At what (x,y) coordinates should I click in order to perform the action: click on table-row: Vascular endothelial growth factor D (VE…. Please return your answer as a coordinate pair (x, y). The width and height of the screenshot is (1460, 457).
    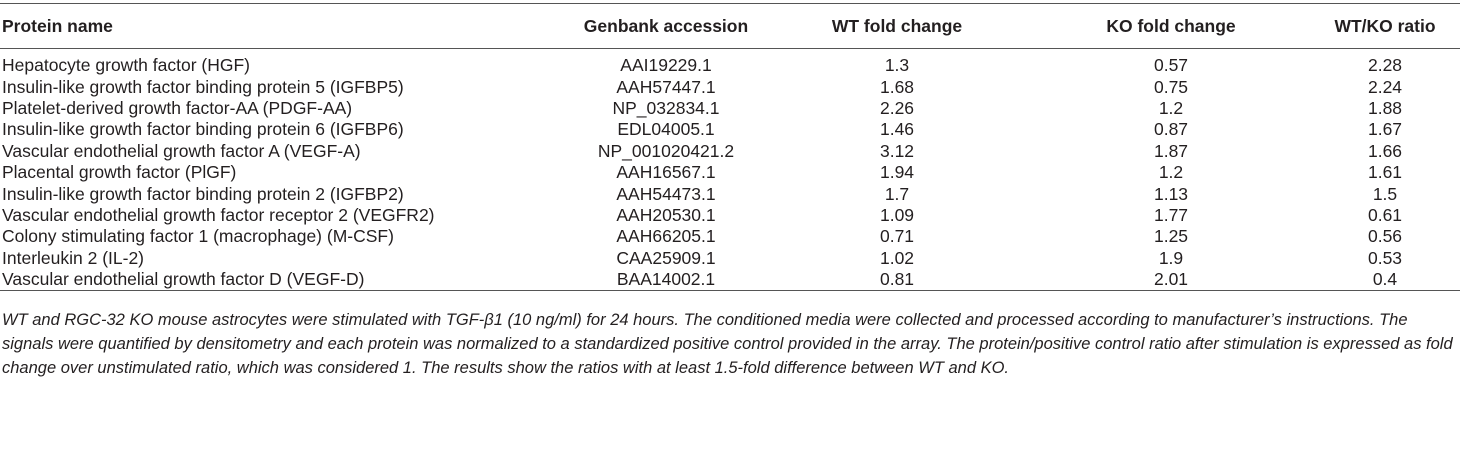
    Looking at the image, I should click on (730, 280).